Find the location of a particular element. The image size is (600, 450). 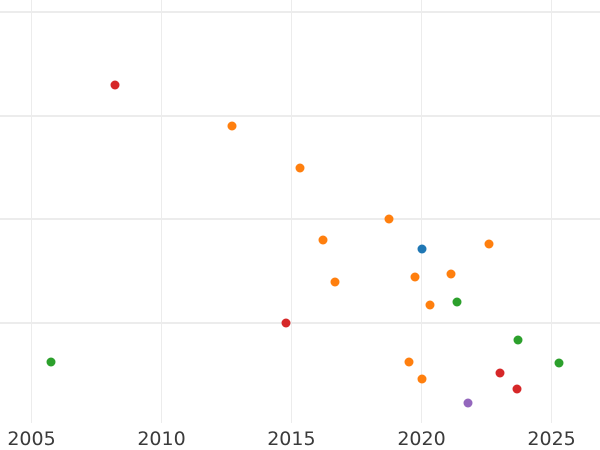

x-tick-label: 2005 is located at coordinates (31, 439).